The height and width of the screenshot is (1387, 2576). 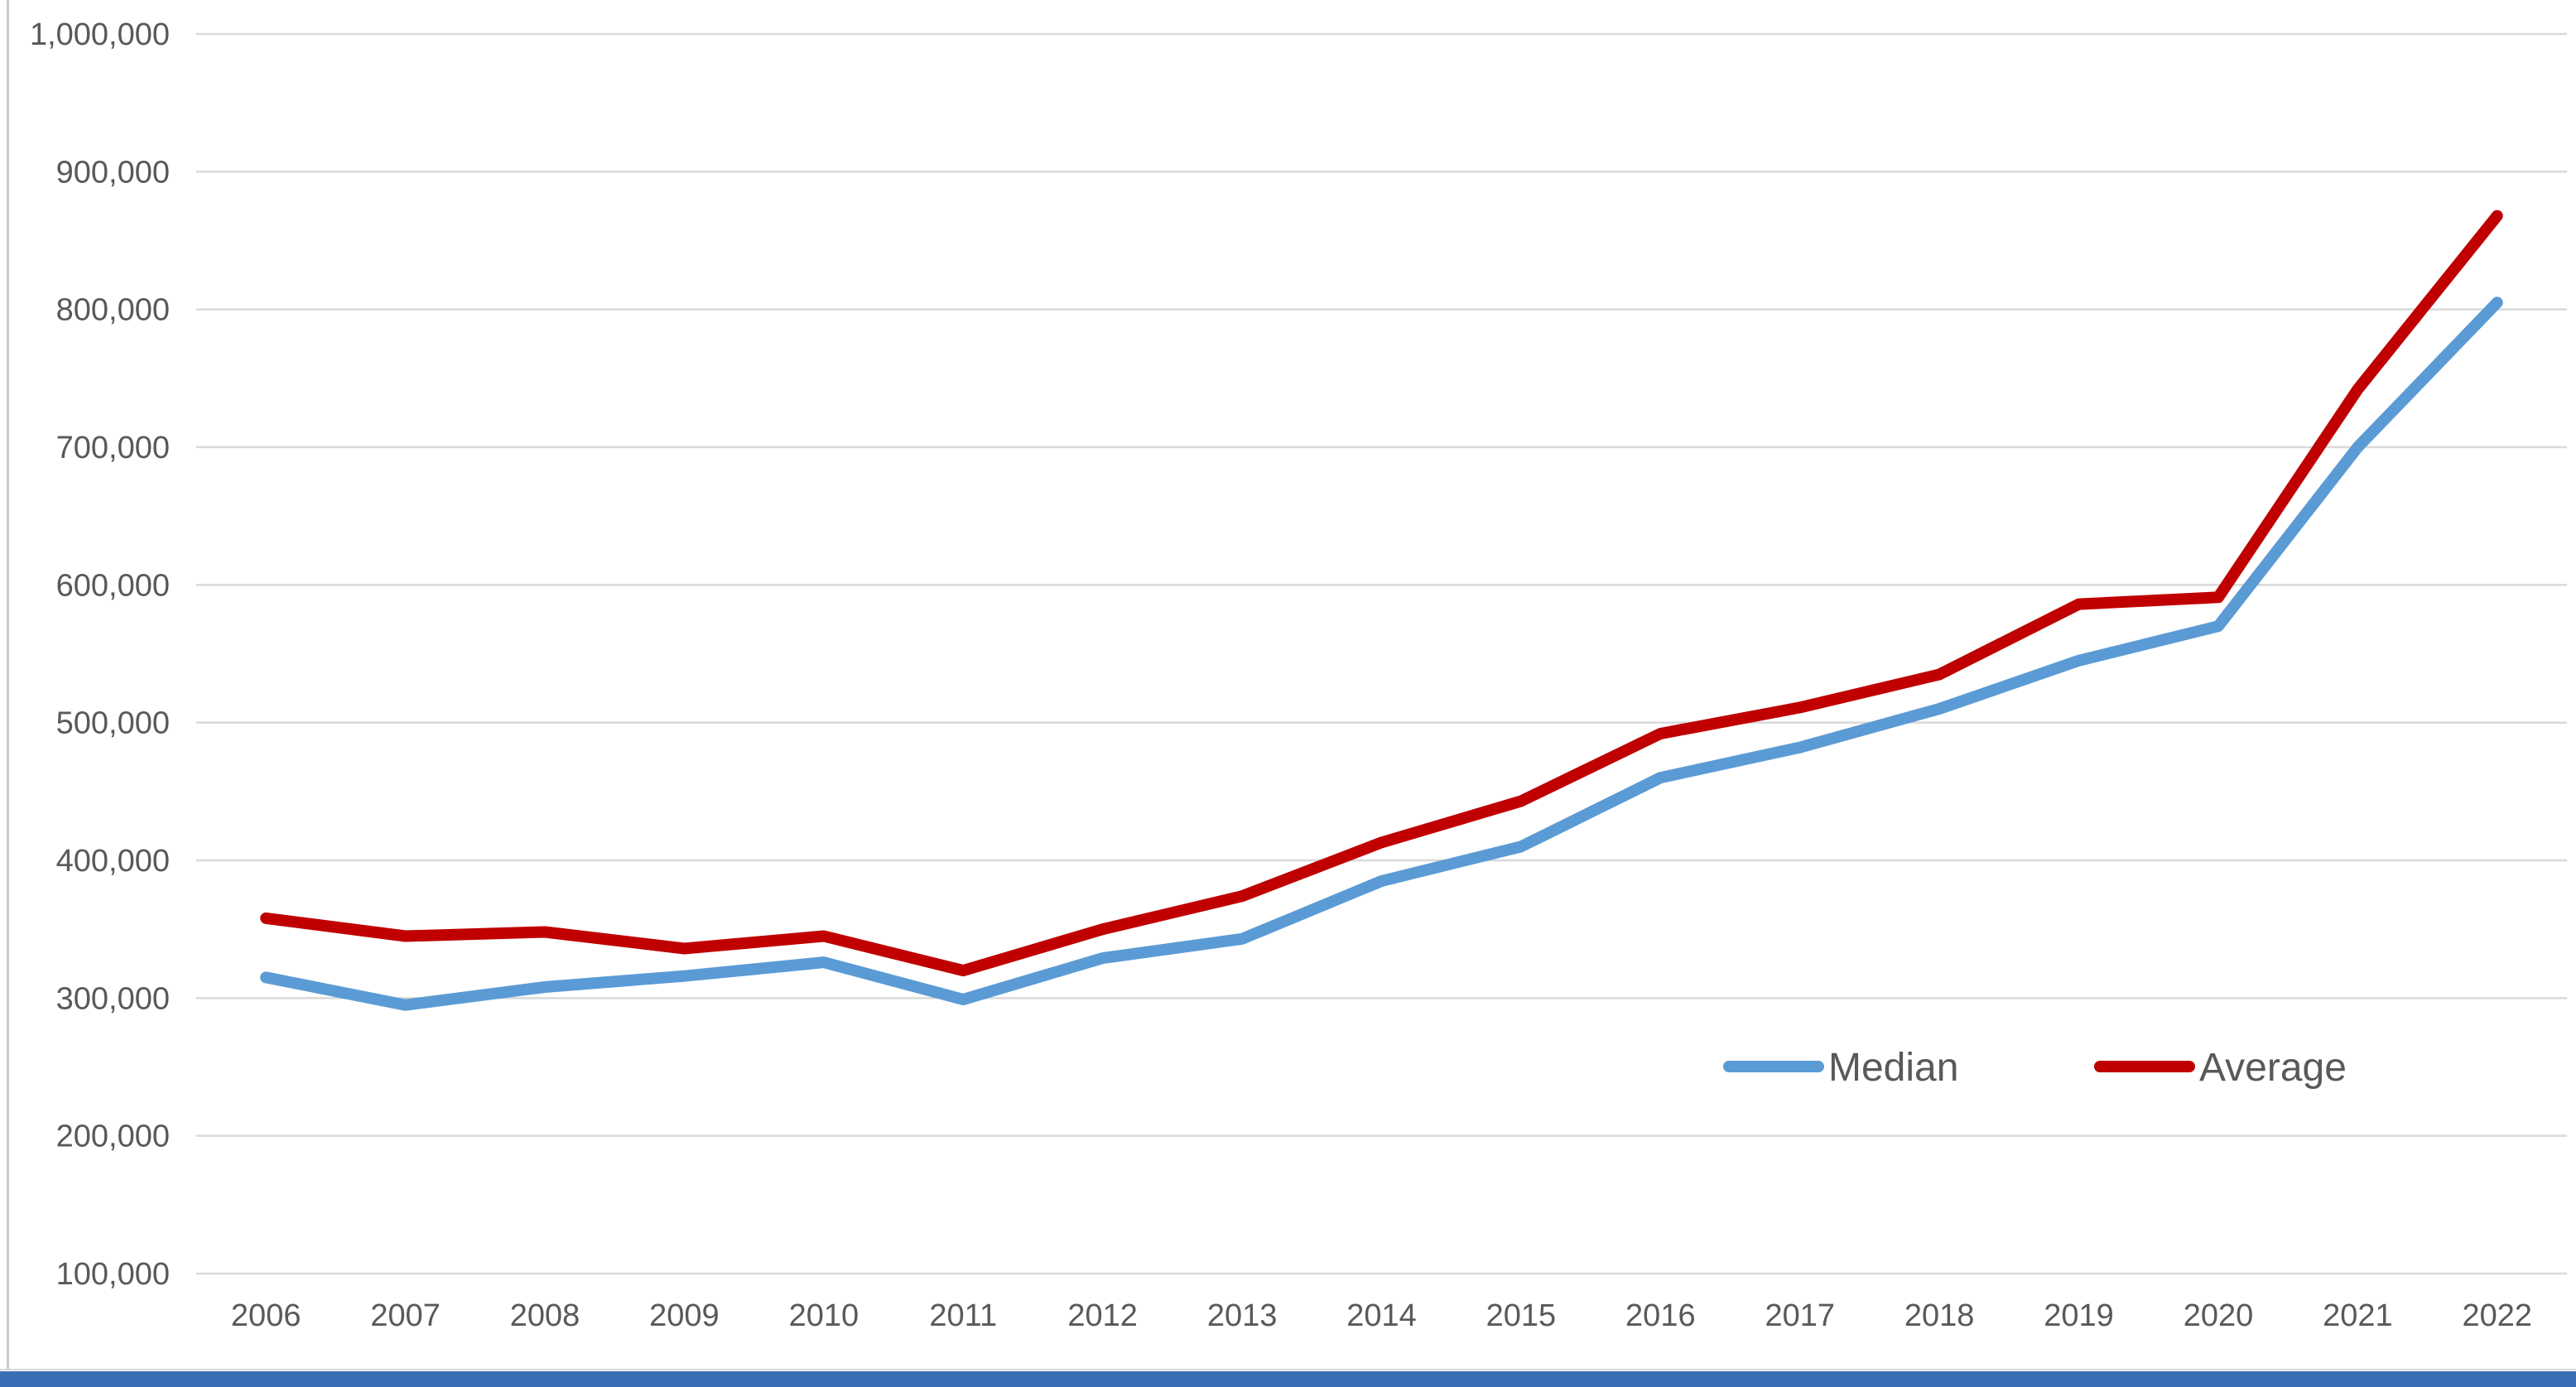 I want to click on window-left-edge, so click(x=8, y=685).